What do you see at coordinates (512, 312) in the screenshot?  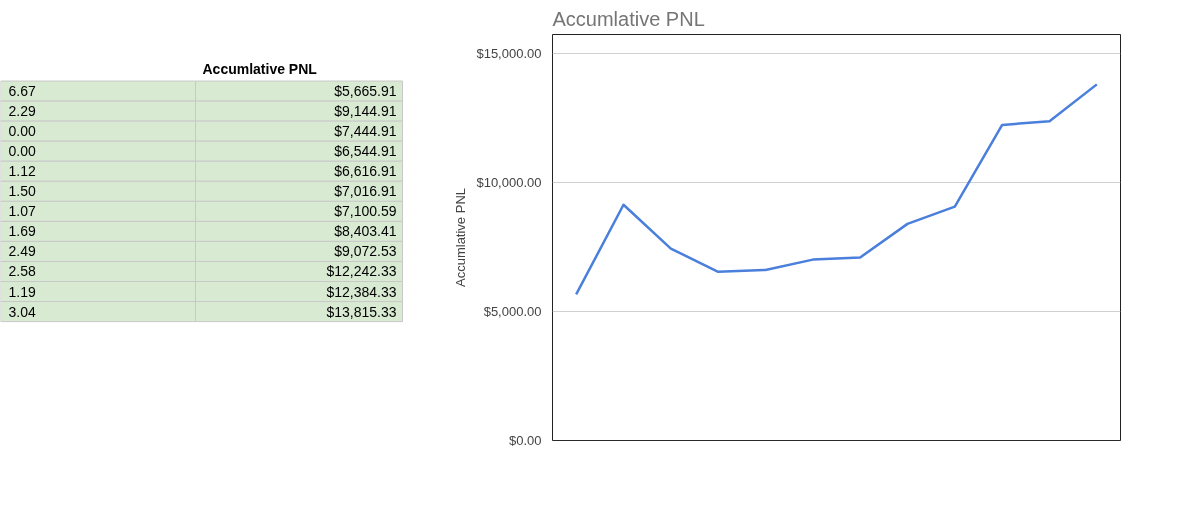 I see `y-tick-label: $5,000.00` at bounding box center [512, 312].